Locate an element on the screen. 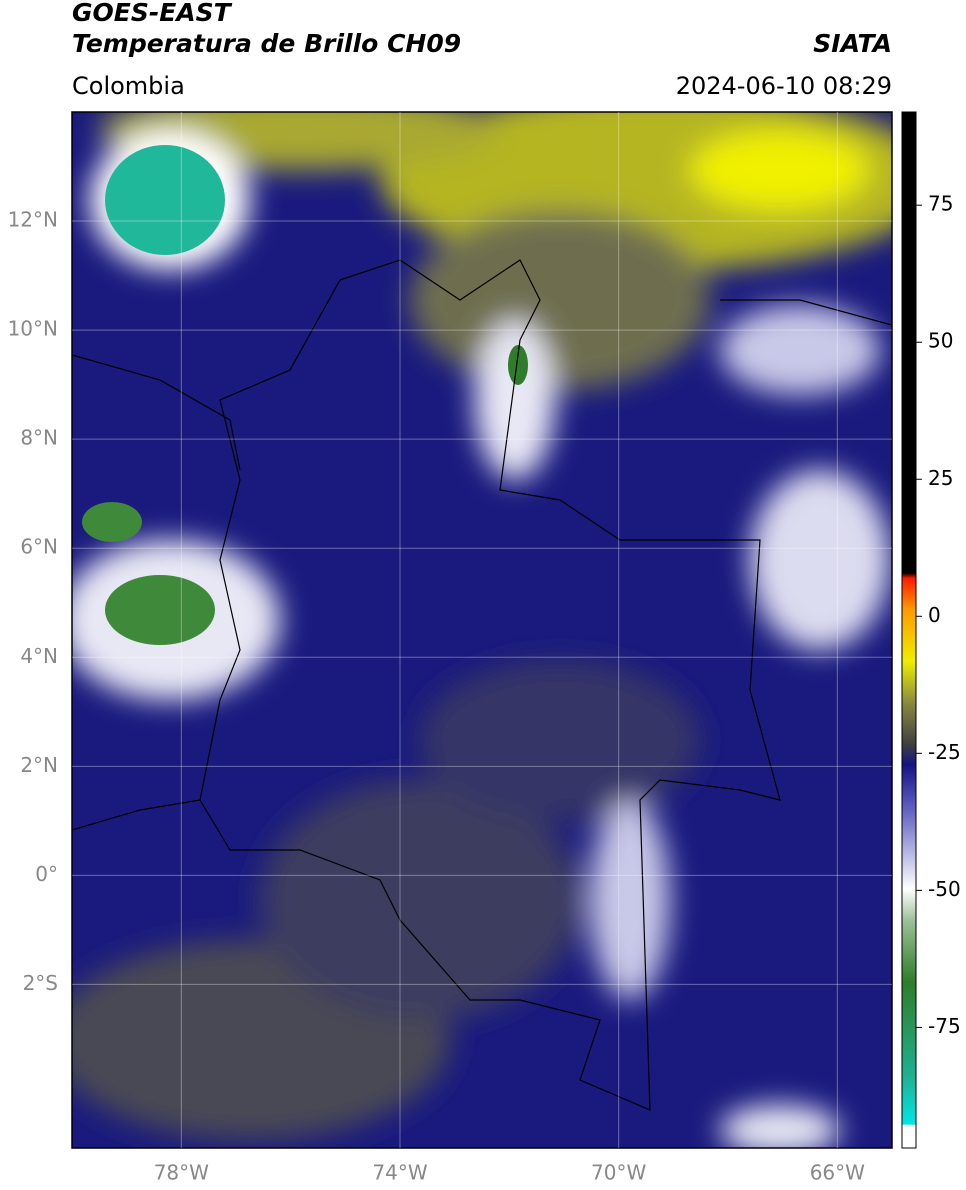 The height and width of the screenshot is (1190, 966). timestamp: 2024-06-10 08:29 is located at coordinates (784, 86).